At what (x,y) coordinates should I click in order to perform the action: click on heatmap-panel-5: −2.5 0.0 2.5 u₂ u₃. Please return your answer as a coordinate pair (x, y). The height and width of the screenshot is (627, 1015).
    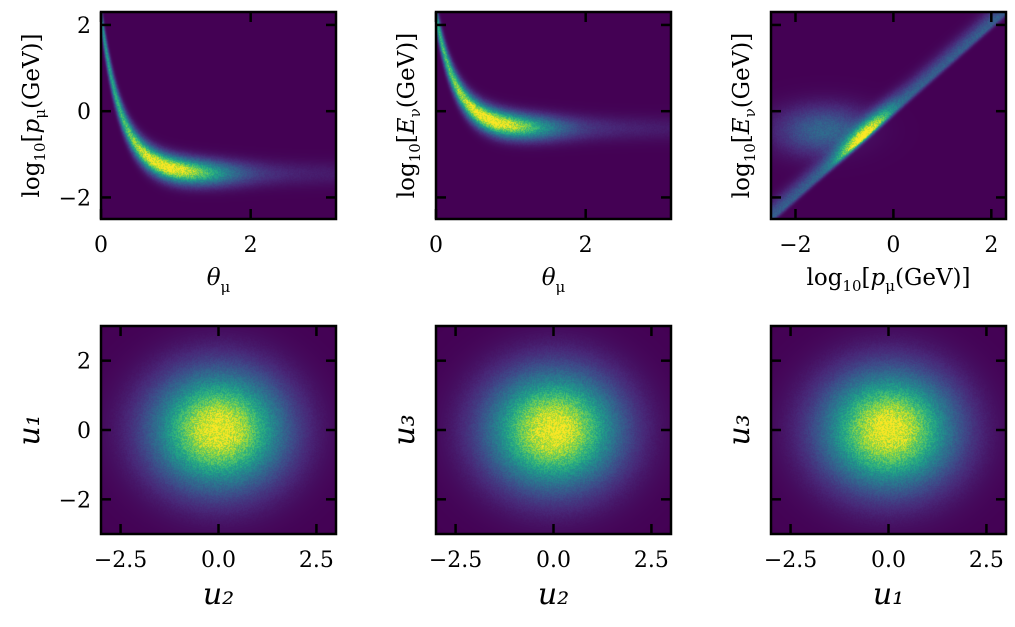
    Looking at the image, I should click on (530, 468).